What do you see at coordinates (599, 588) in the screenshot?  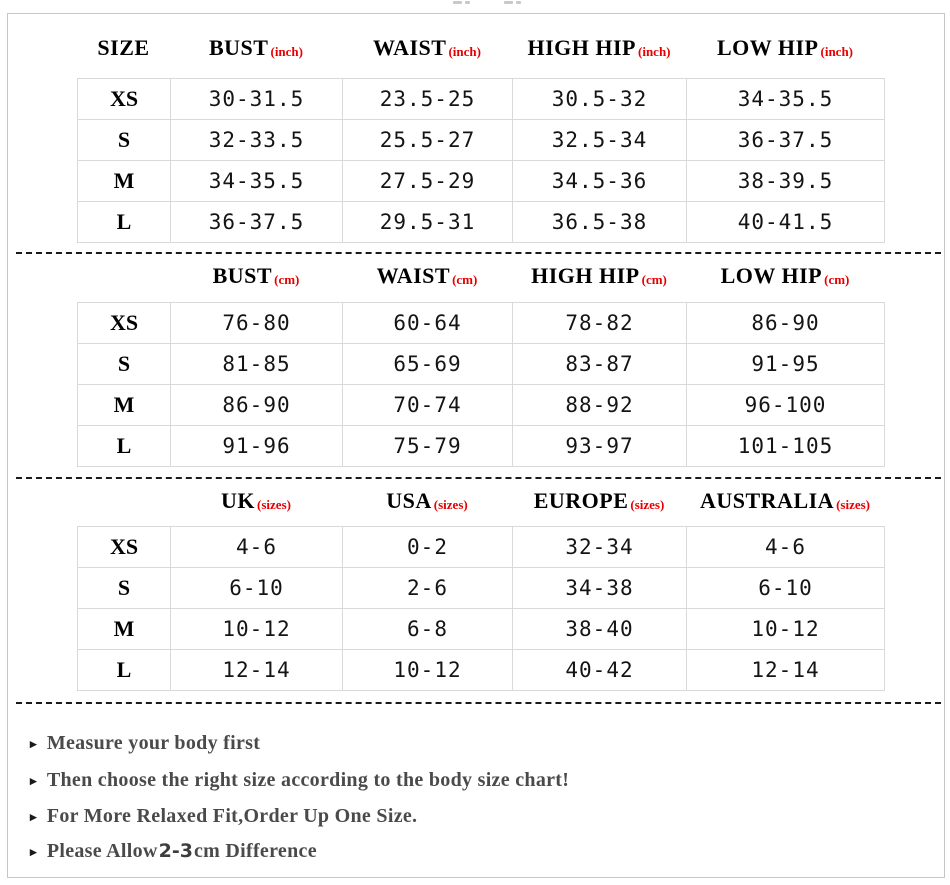 I see `value-cell: 34-38` at bounding box center [599, 588].